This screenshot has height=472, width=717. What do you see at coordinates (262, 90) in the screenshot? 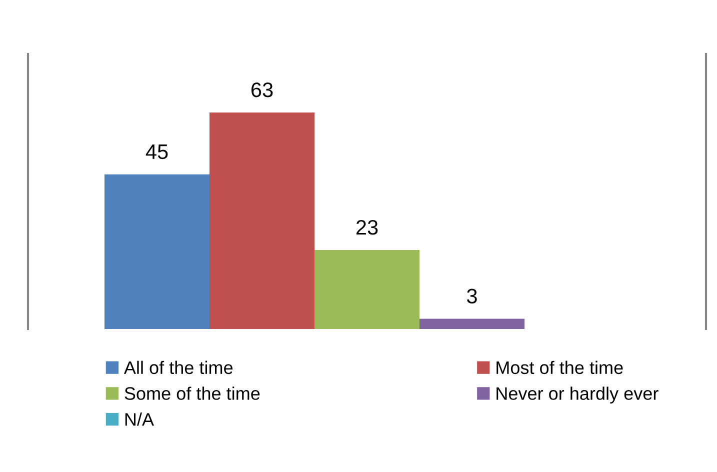
I see `data-label: 63` at bounding box center [262, 90].